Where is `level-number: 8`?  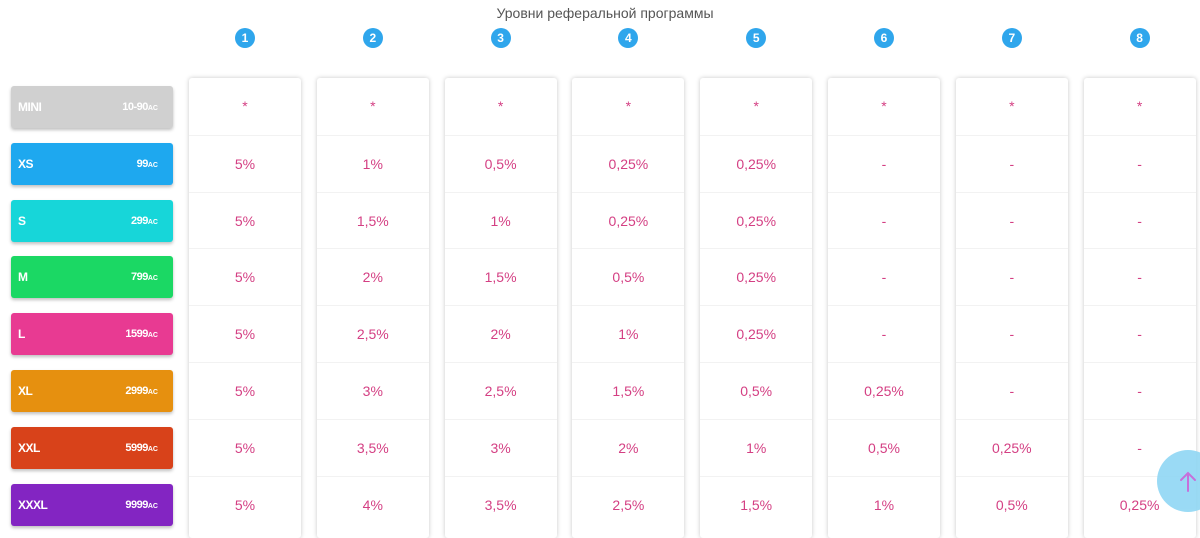 level-number: 8 is located at coordinates (1139, 38).